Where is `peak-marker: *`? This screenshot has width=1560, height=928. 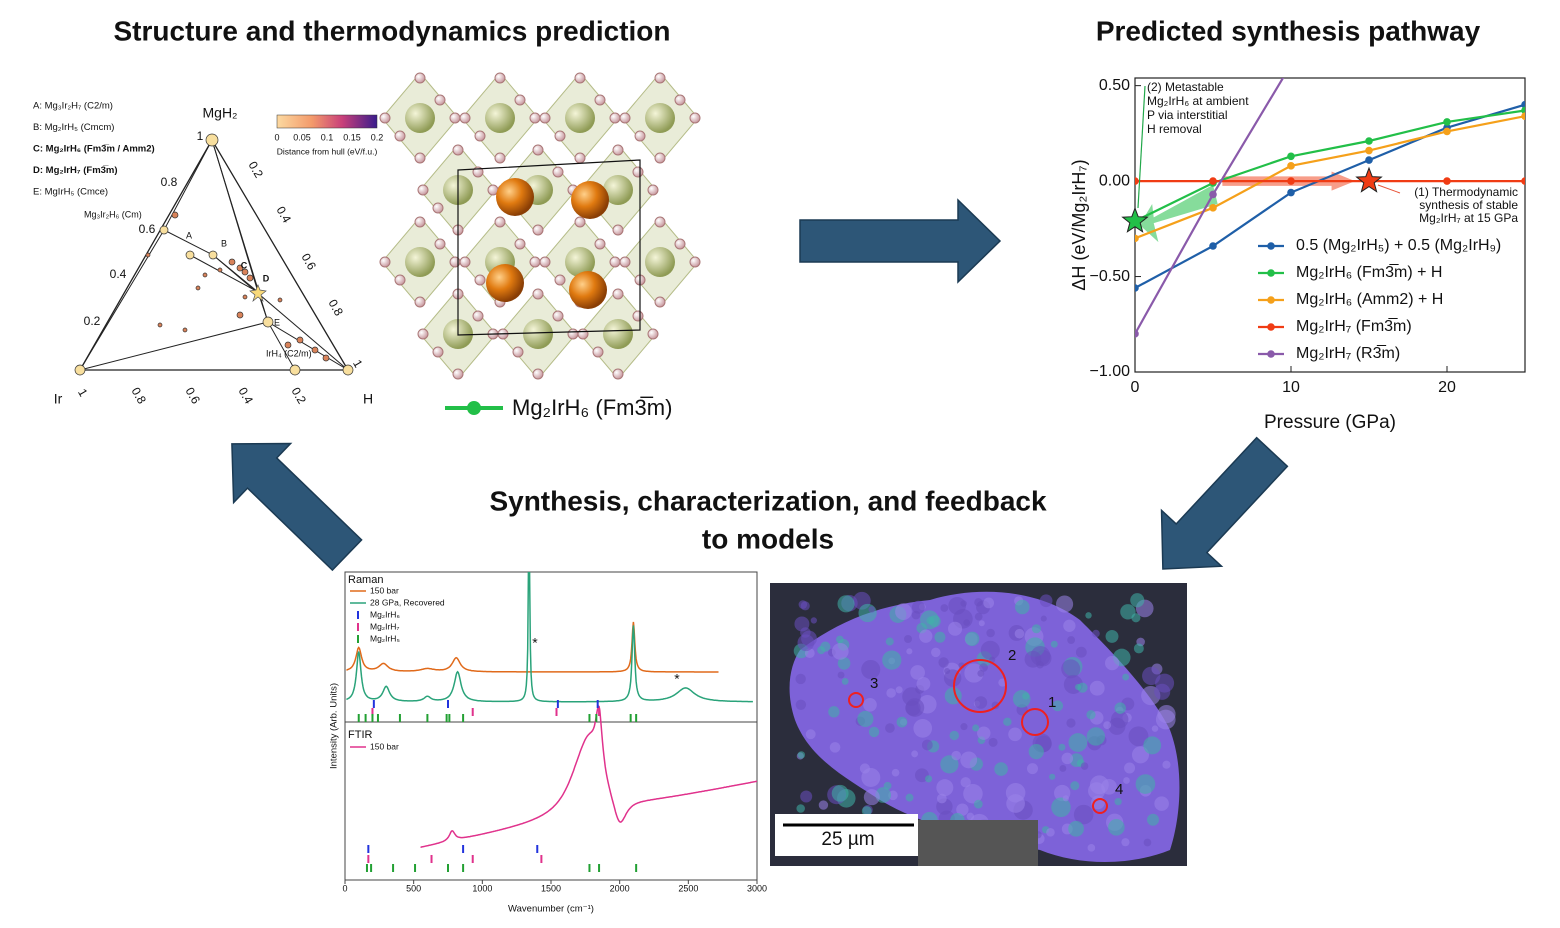
peak-marker: * is located at coordinates (535, 643).